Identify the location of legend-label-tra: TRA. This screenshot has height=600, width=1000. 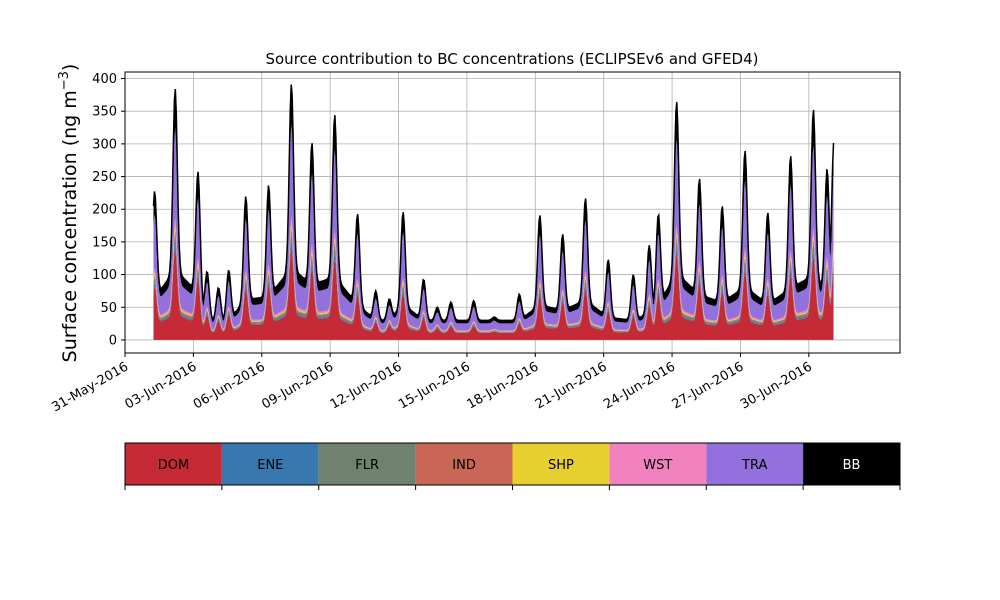
(754, 465).